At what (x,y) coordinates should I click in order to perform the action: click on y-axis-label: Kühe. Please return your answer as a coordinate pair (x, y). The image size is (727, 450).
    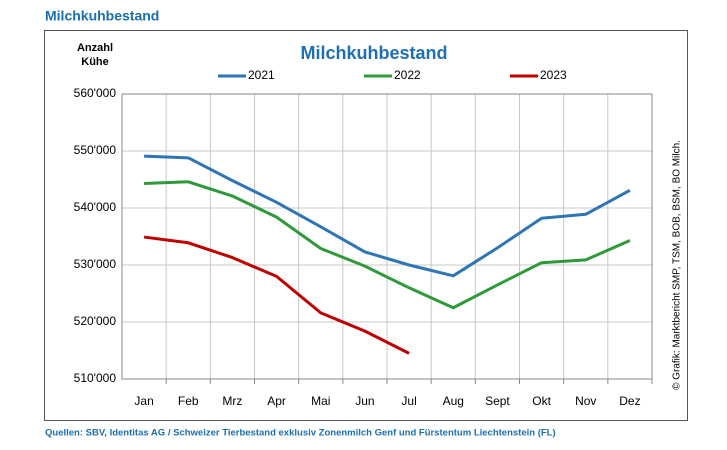
    Looking at the image, I should click on (95, 62).